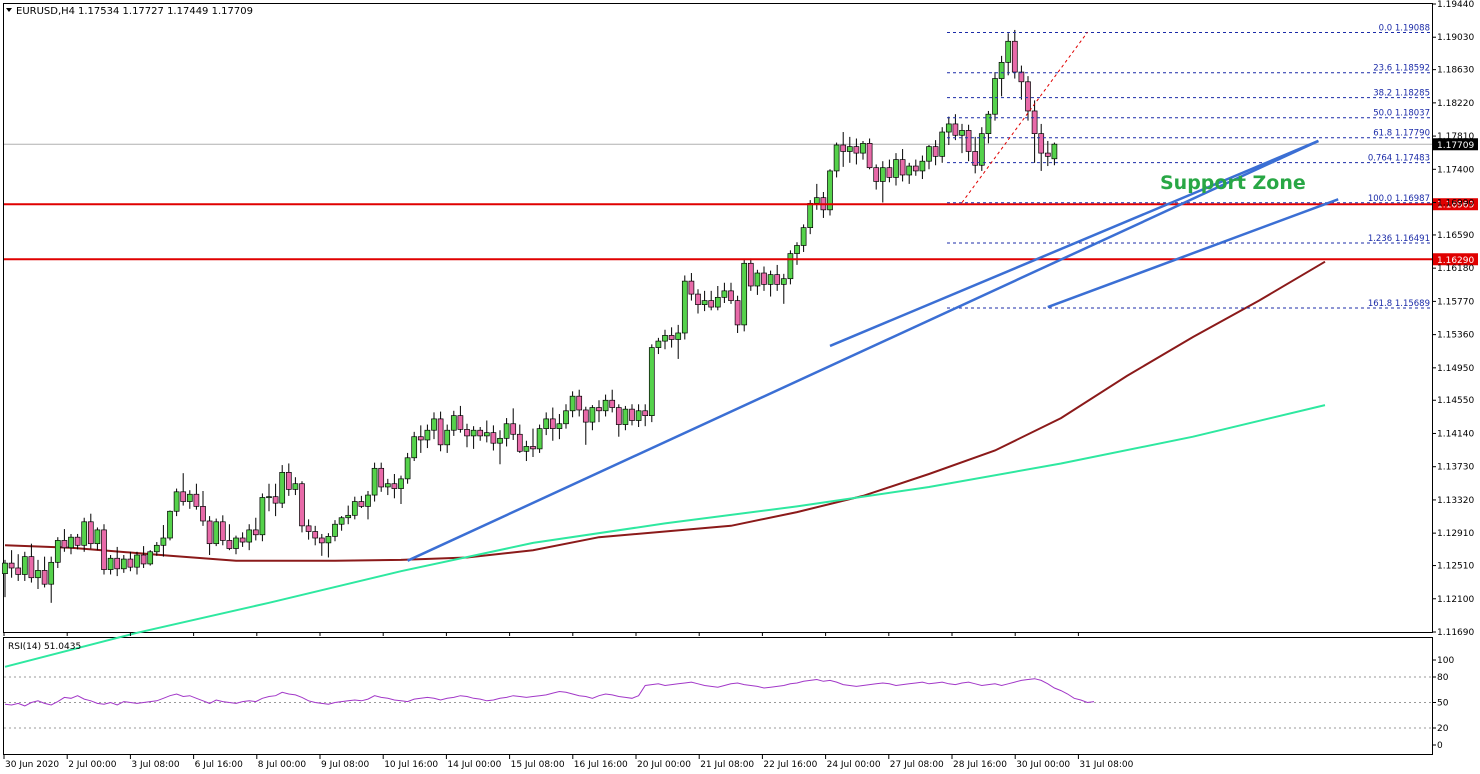 This screenshot has width=1480, height=774. What do you see at coordinates (1455, 369) in the screenshot?
I see `price-tick-label: 1.14950` at bounding box center [1455, 369].